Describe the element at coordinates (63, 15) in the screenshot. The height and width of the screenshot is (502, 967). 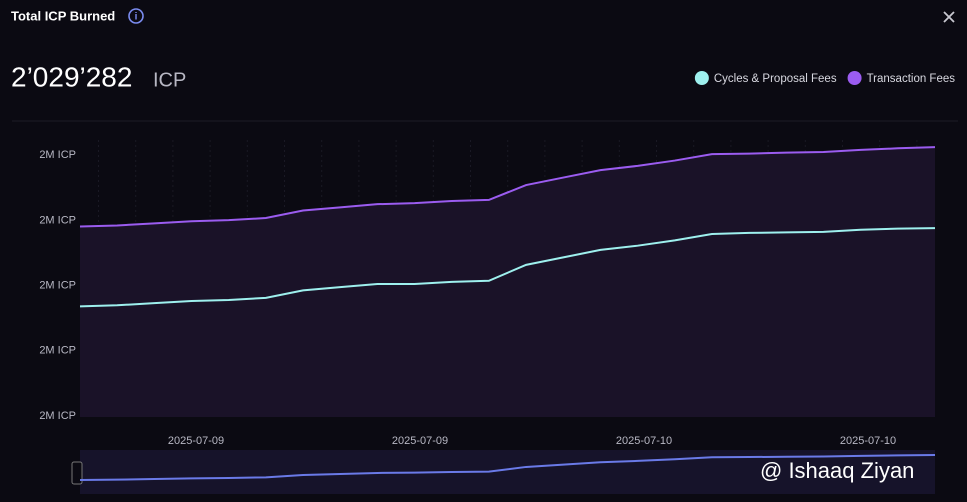
I see `card-title: Total ICP Burned` at that location.